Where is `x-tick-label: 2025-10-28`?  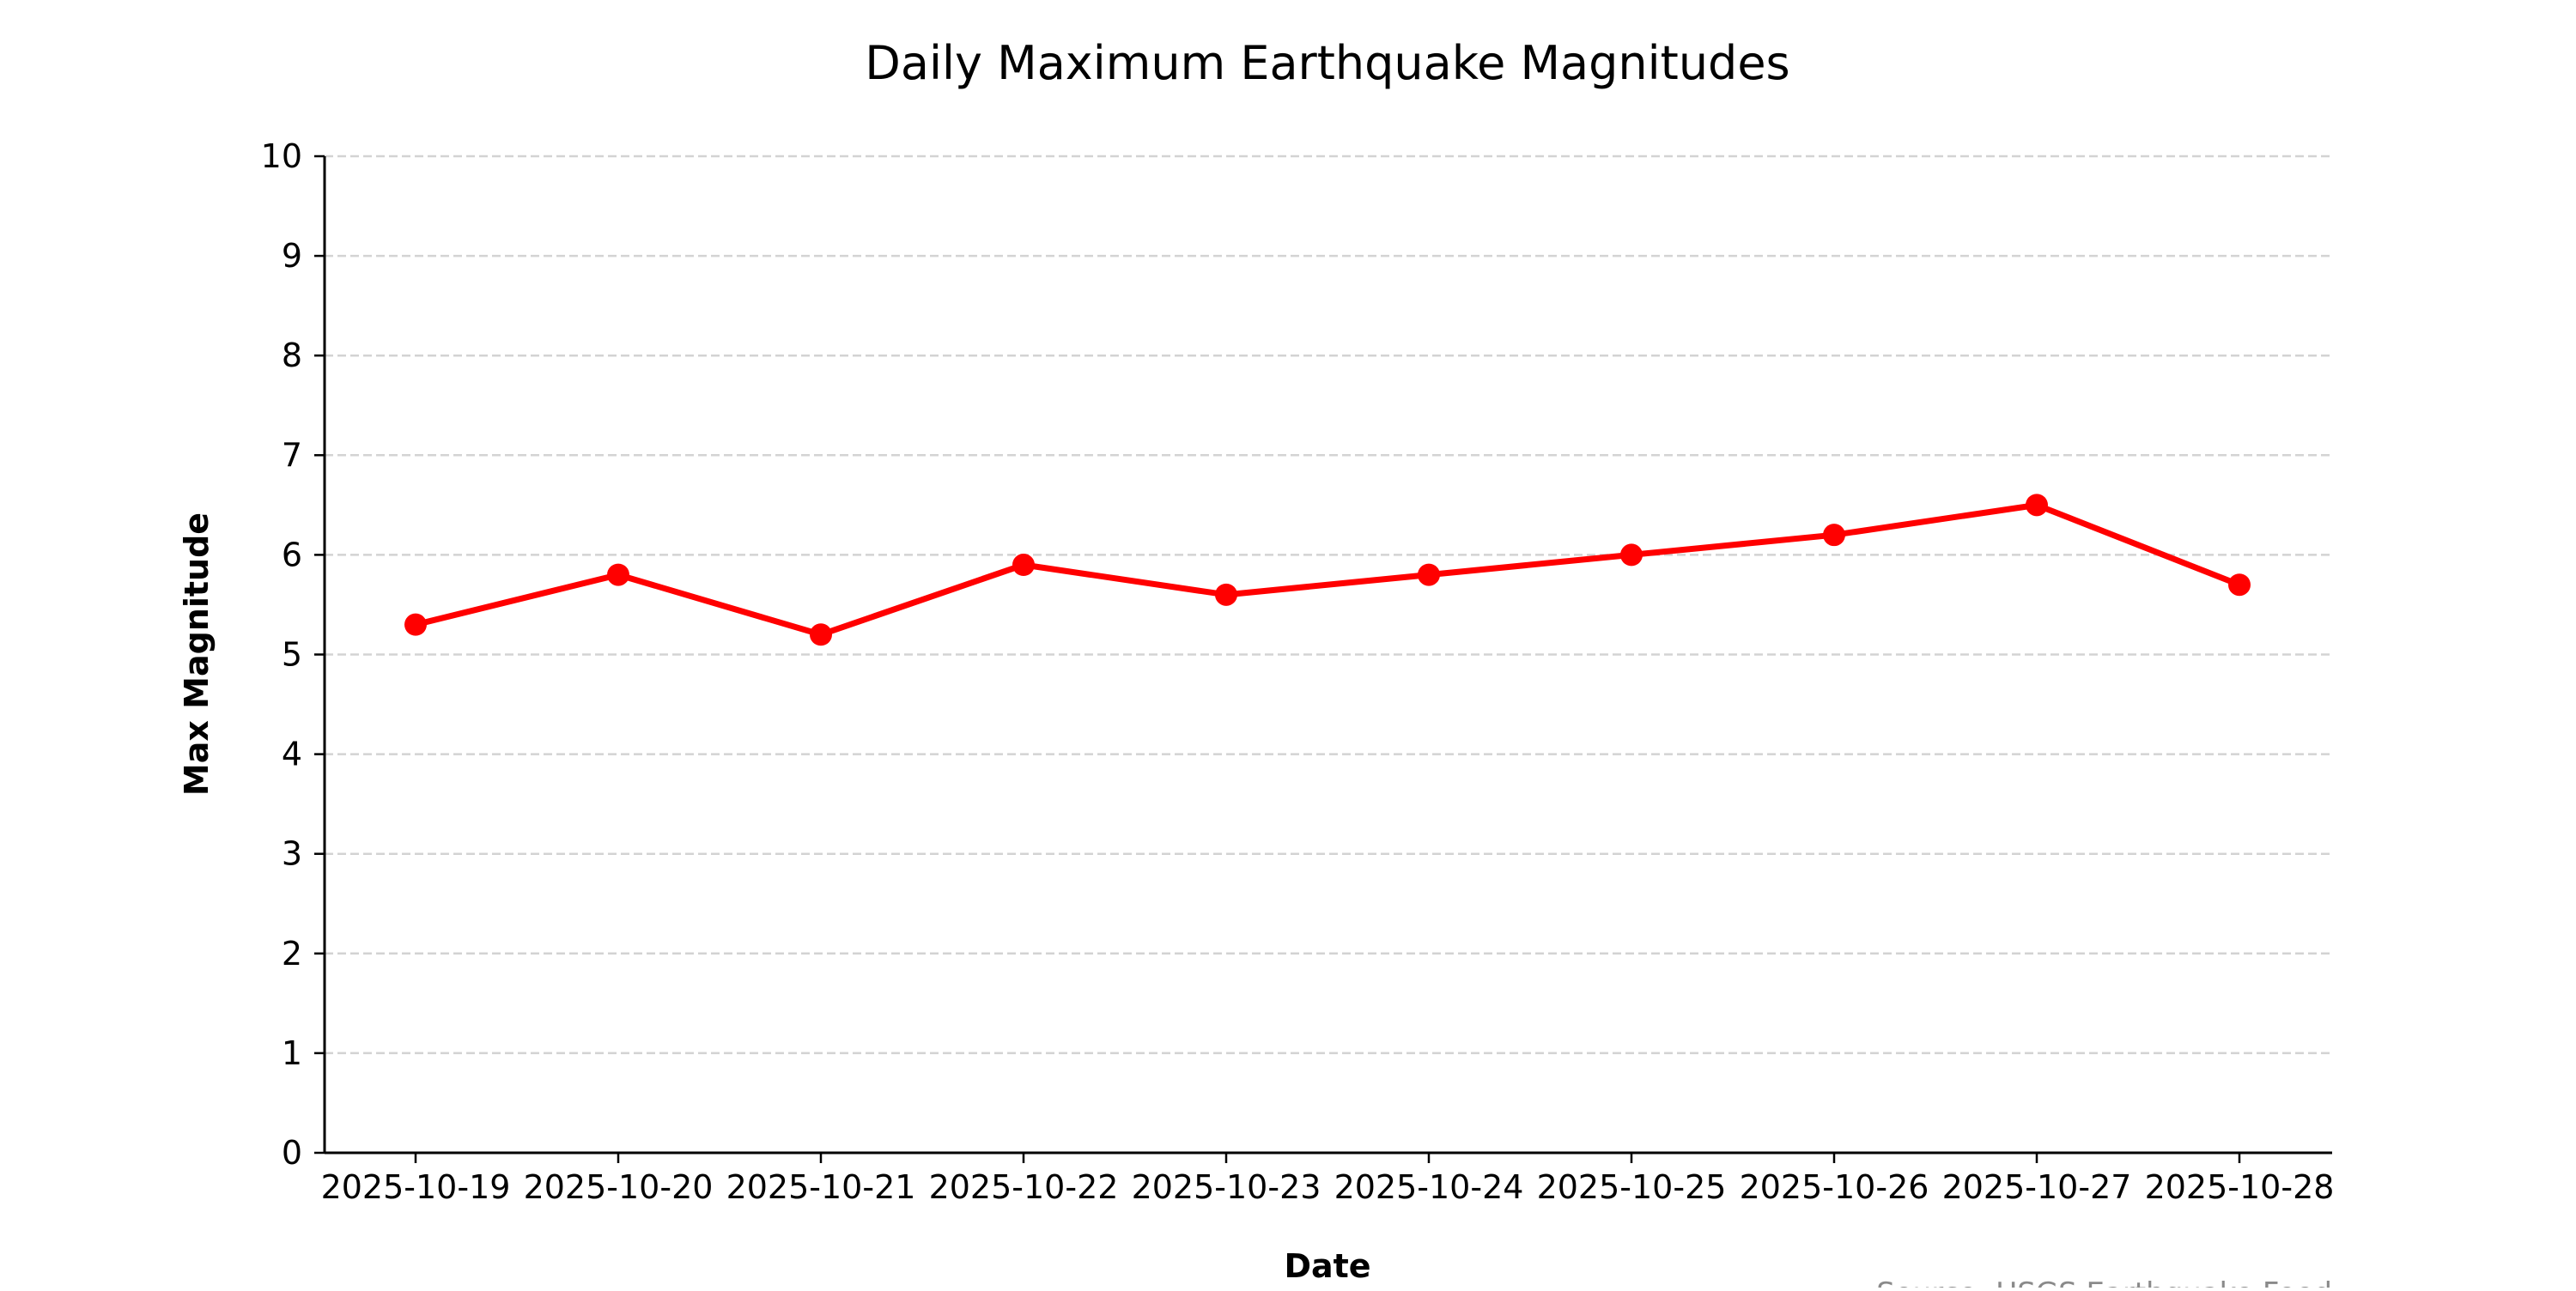
x-tick-label: 2025-10-28 is located at coordinates (2240, 1187).